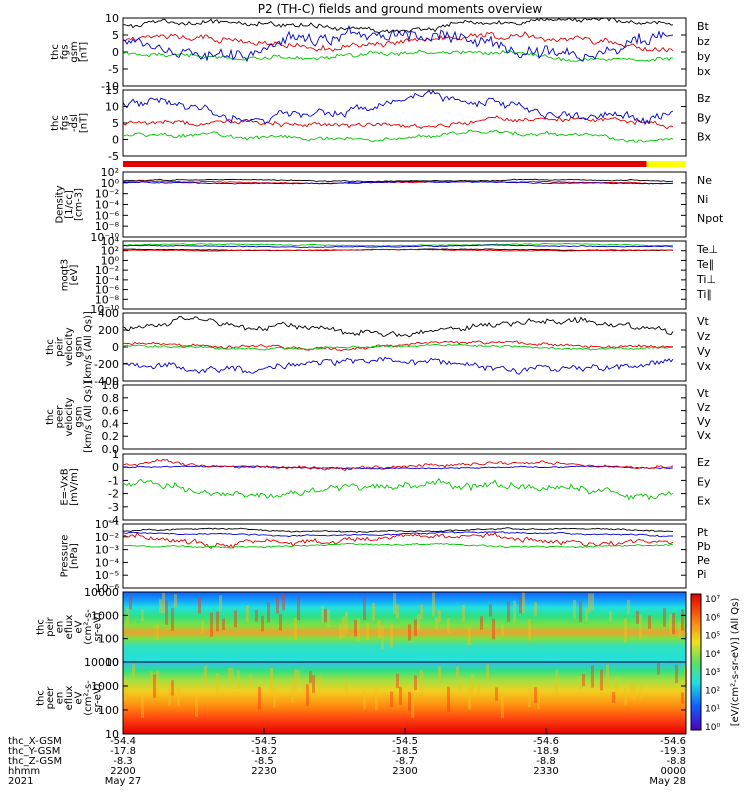  Describe the element at coordinates (113, 507) in the screenshot. I see `y-tick-label: -3` at that location.